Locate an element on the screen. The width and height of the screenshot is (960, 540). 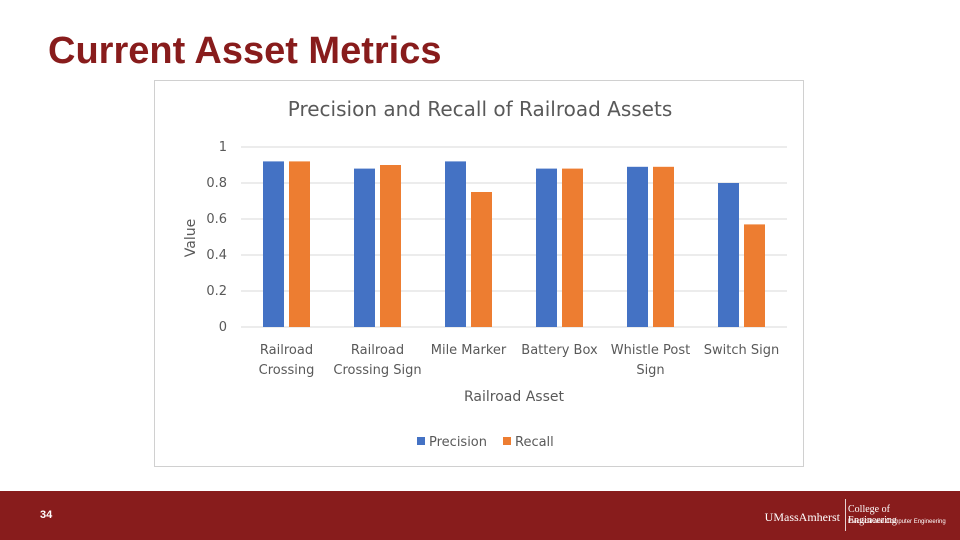
x-tick-label: Crossing is located at coordinates (287, 370).